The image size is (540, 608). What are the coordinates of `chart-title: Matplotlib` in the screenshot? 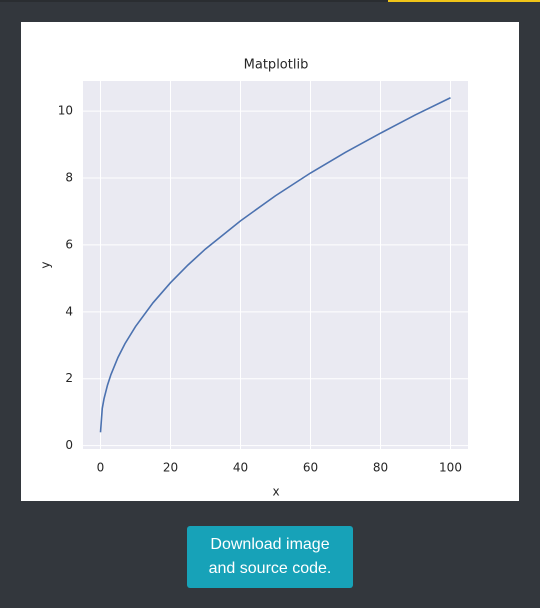 It's located at (276, 65).